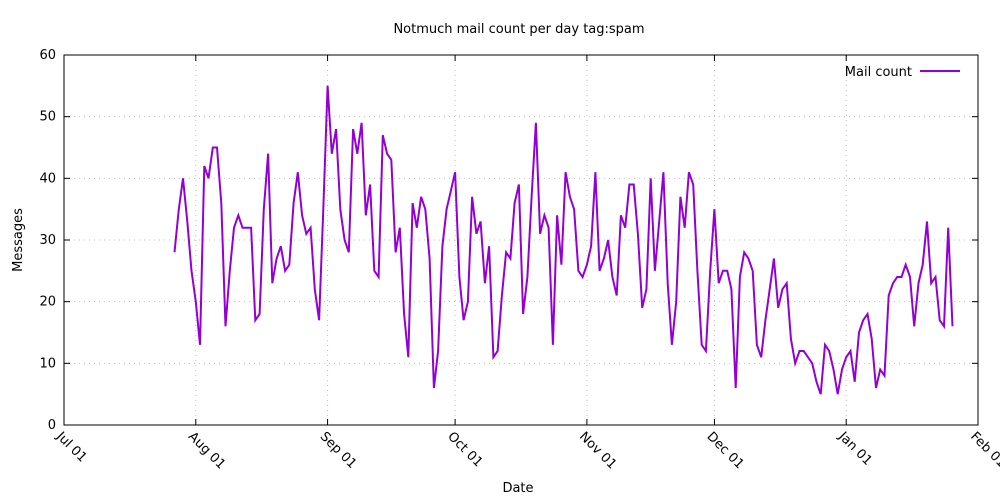  Describe the element at coordinates (518, 29) in the screenshot. I see `chart-title: Notmuch mail count per day tag:spam` at that location.